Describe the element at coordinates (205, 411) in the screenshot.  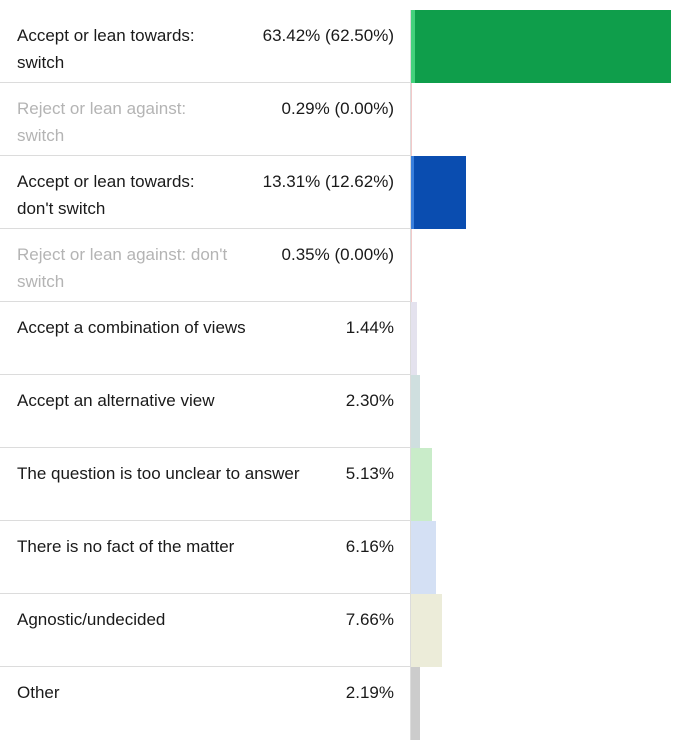
I see `result-cell: Accept an alternative view 2.30%` at that location.